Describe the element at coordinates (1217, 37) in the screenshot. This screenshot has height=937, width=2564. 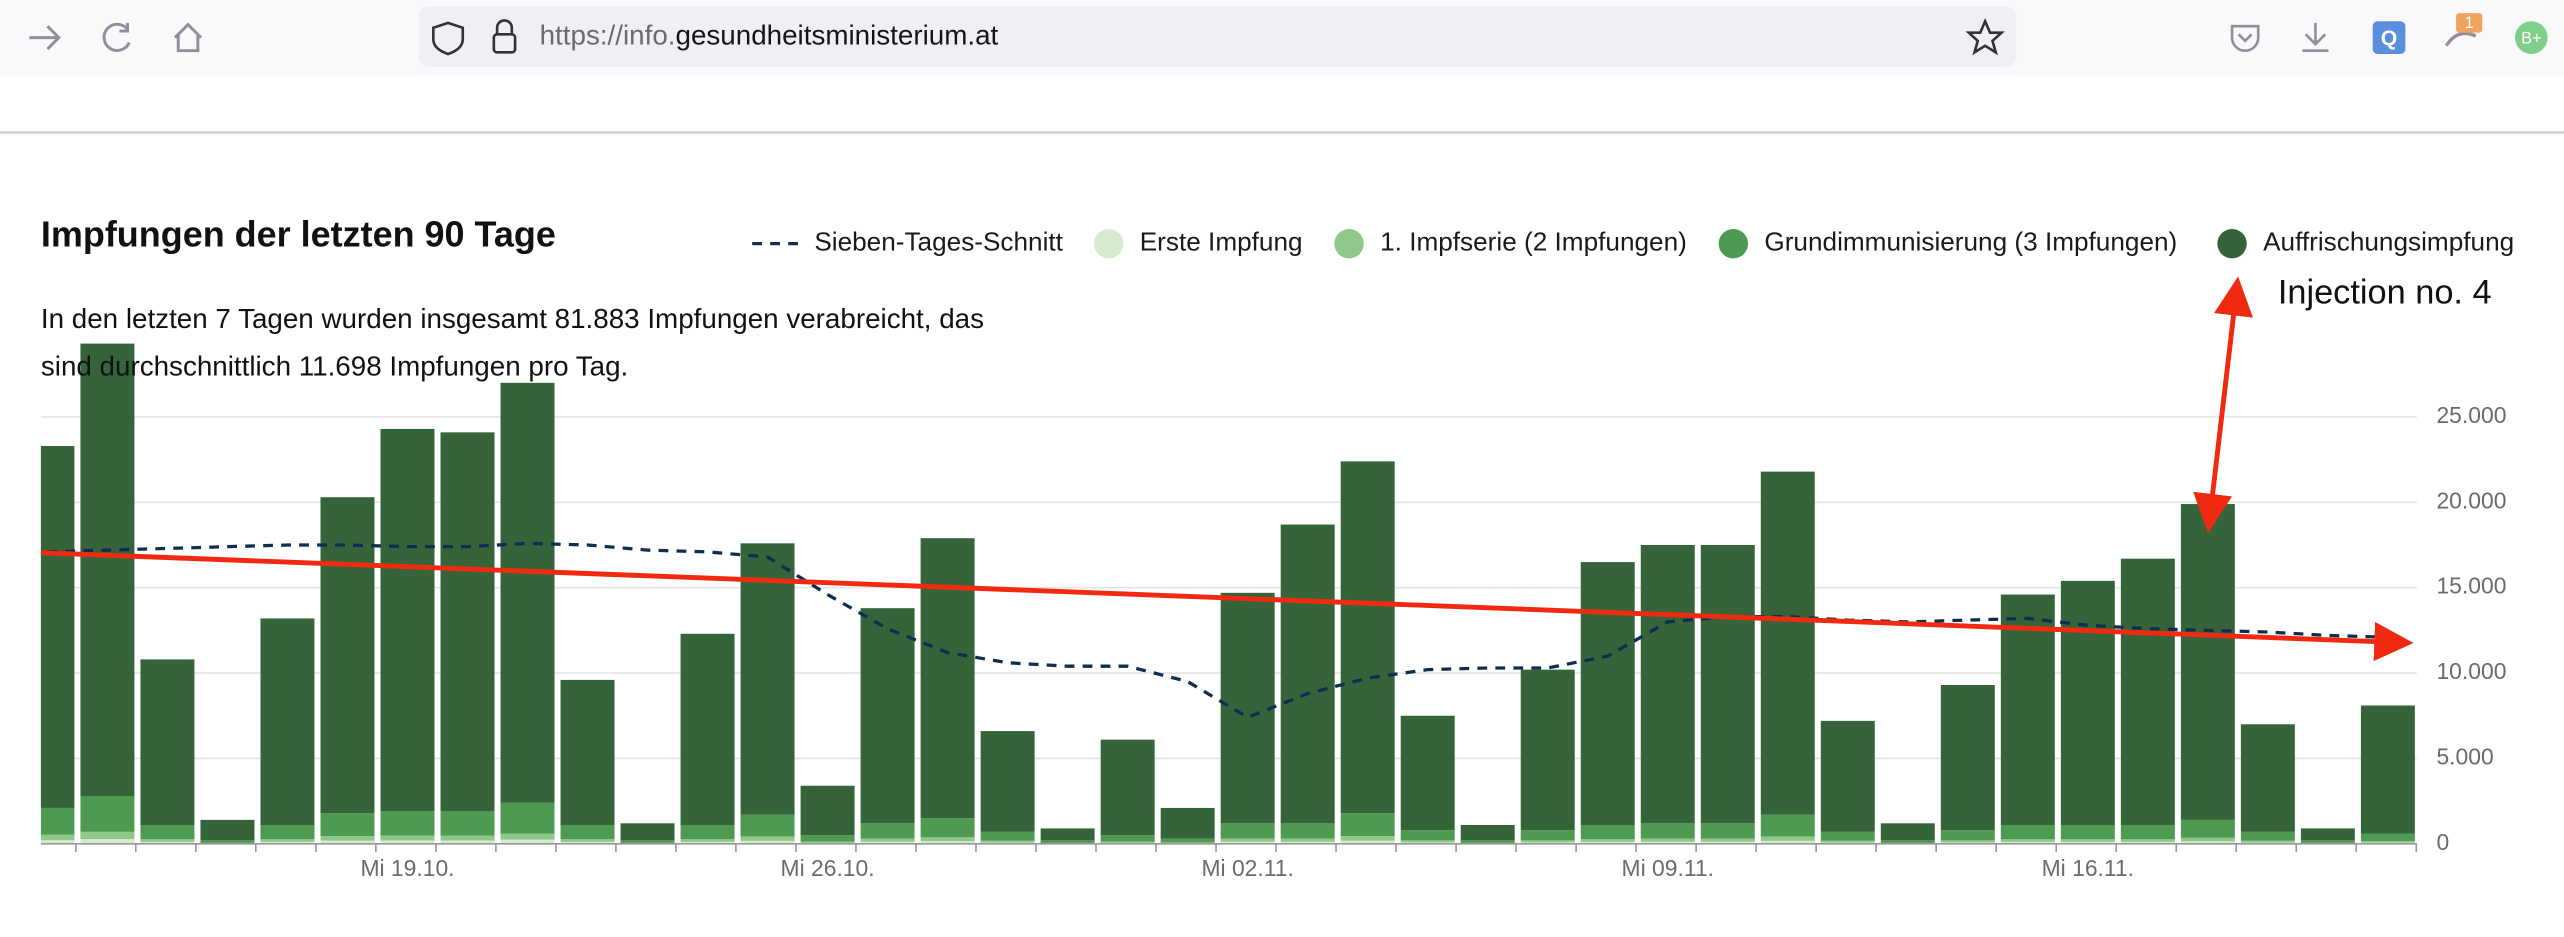
I see `url-bar` at that location.